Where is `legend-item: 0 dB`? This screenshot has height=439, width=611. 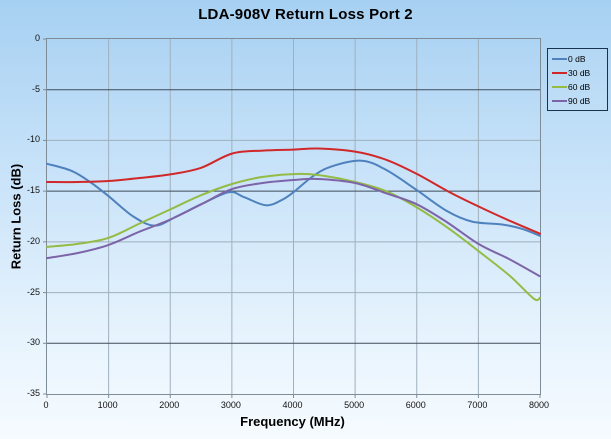
legend-item: 0 dB is located at coordinates (578, 59).